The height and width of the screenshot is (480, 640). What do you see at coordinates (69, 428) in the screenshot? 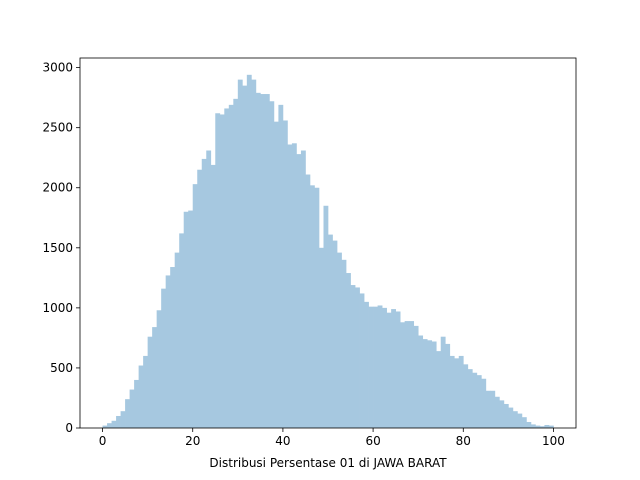
I see `y-tick-label: 0` at bounding box center [69, 428].